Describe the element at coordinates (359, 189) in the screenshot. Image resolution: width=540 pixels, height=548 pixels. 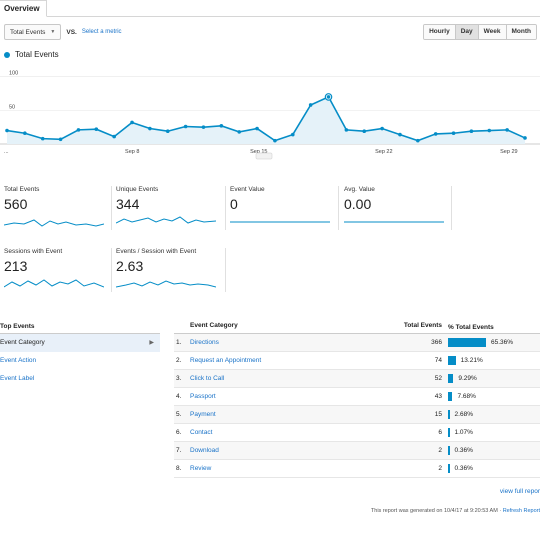
I see `summary-label: Avg. Value` at that location.